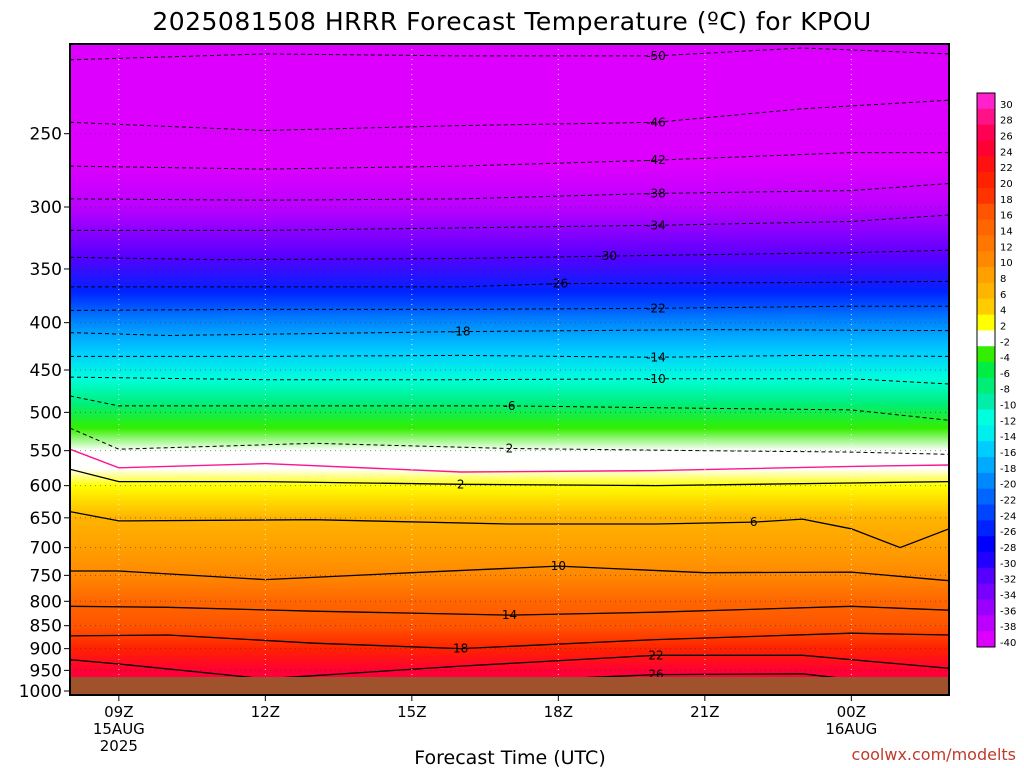  I want to click on y-tick-label: 350, so click(46, 270).